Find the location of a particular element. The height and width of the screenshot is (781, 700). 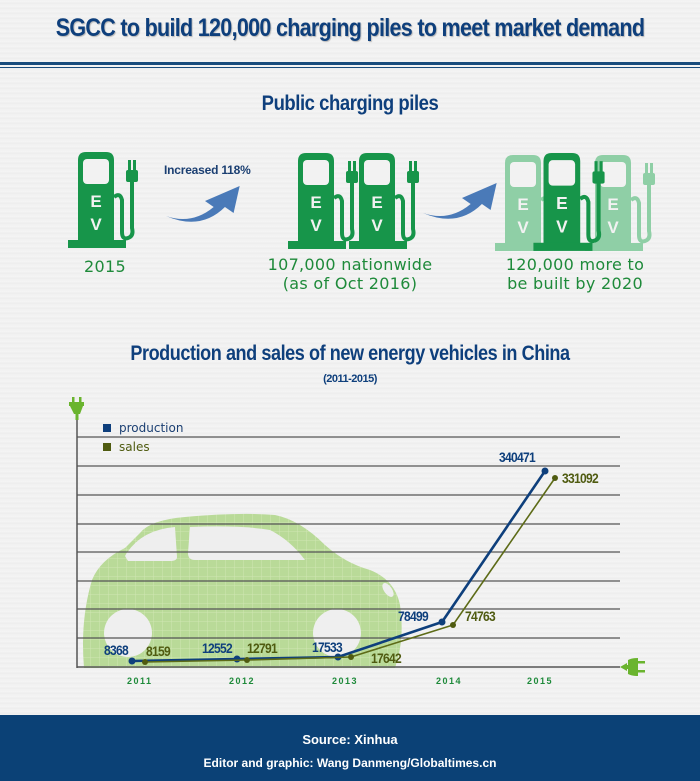

stage-2016-label: 107,000 nationwide (as of Oct 2016) is located at coordinates (350, 274).